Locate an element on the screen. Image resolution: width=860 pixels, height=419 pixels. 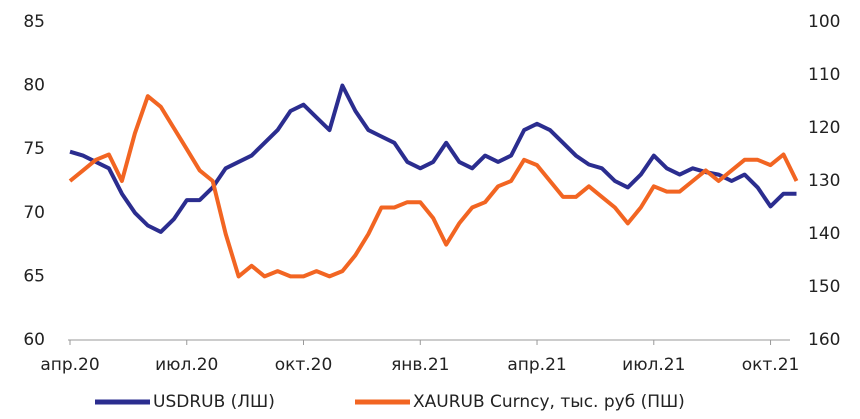
x-tick-label: июл.20 is located at coordinates (186, 365).